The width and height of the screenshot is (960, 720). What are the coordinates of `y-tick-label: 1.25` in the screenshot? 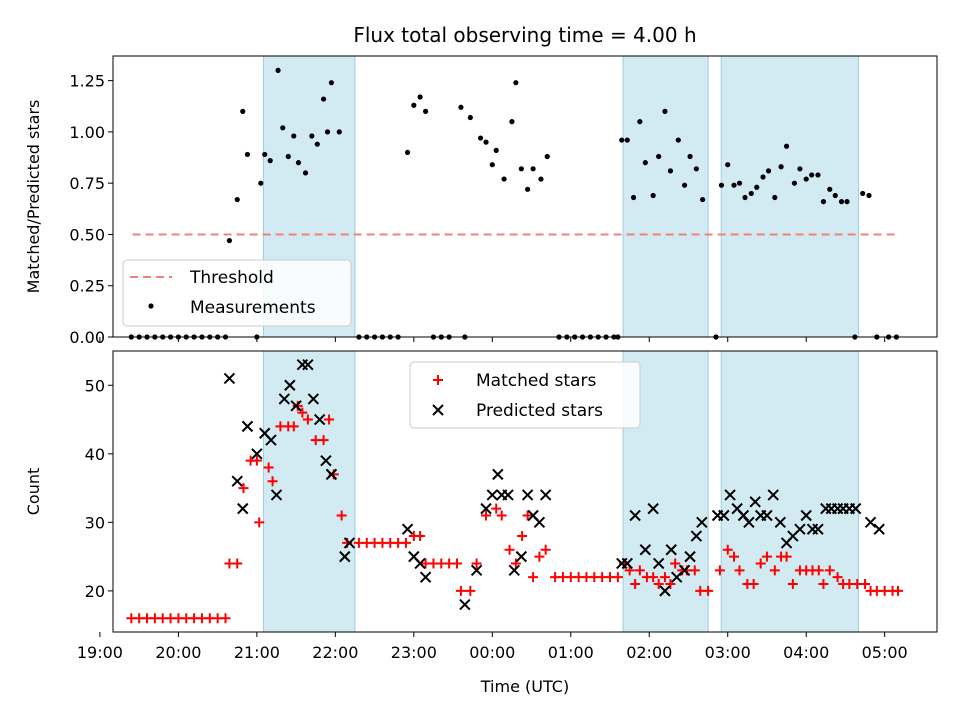 It's located at (87, 81).